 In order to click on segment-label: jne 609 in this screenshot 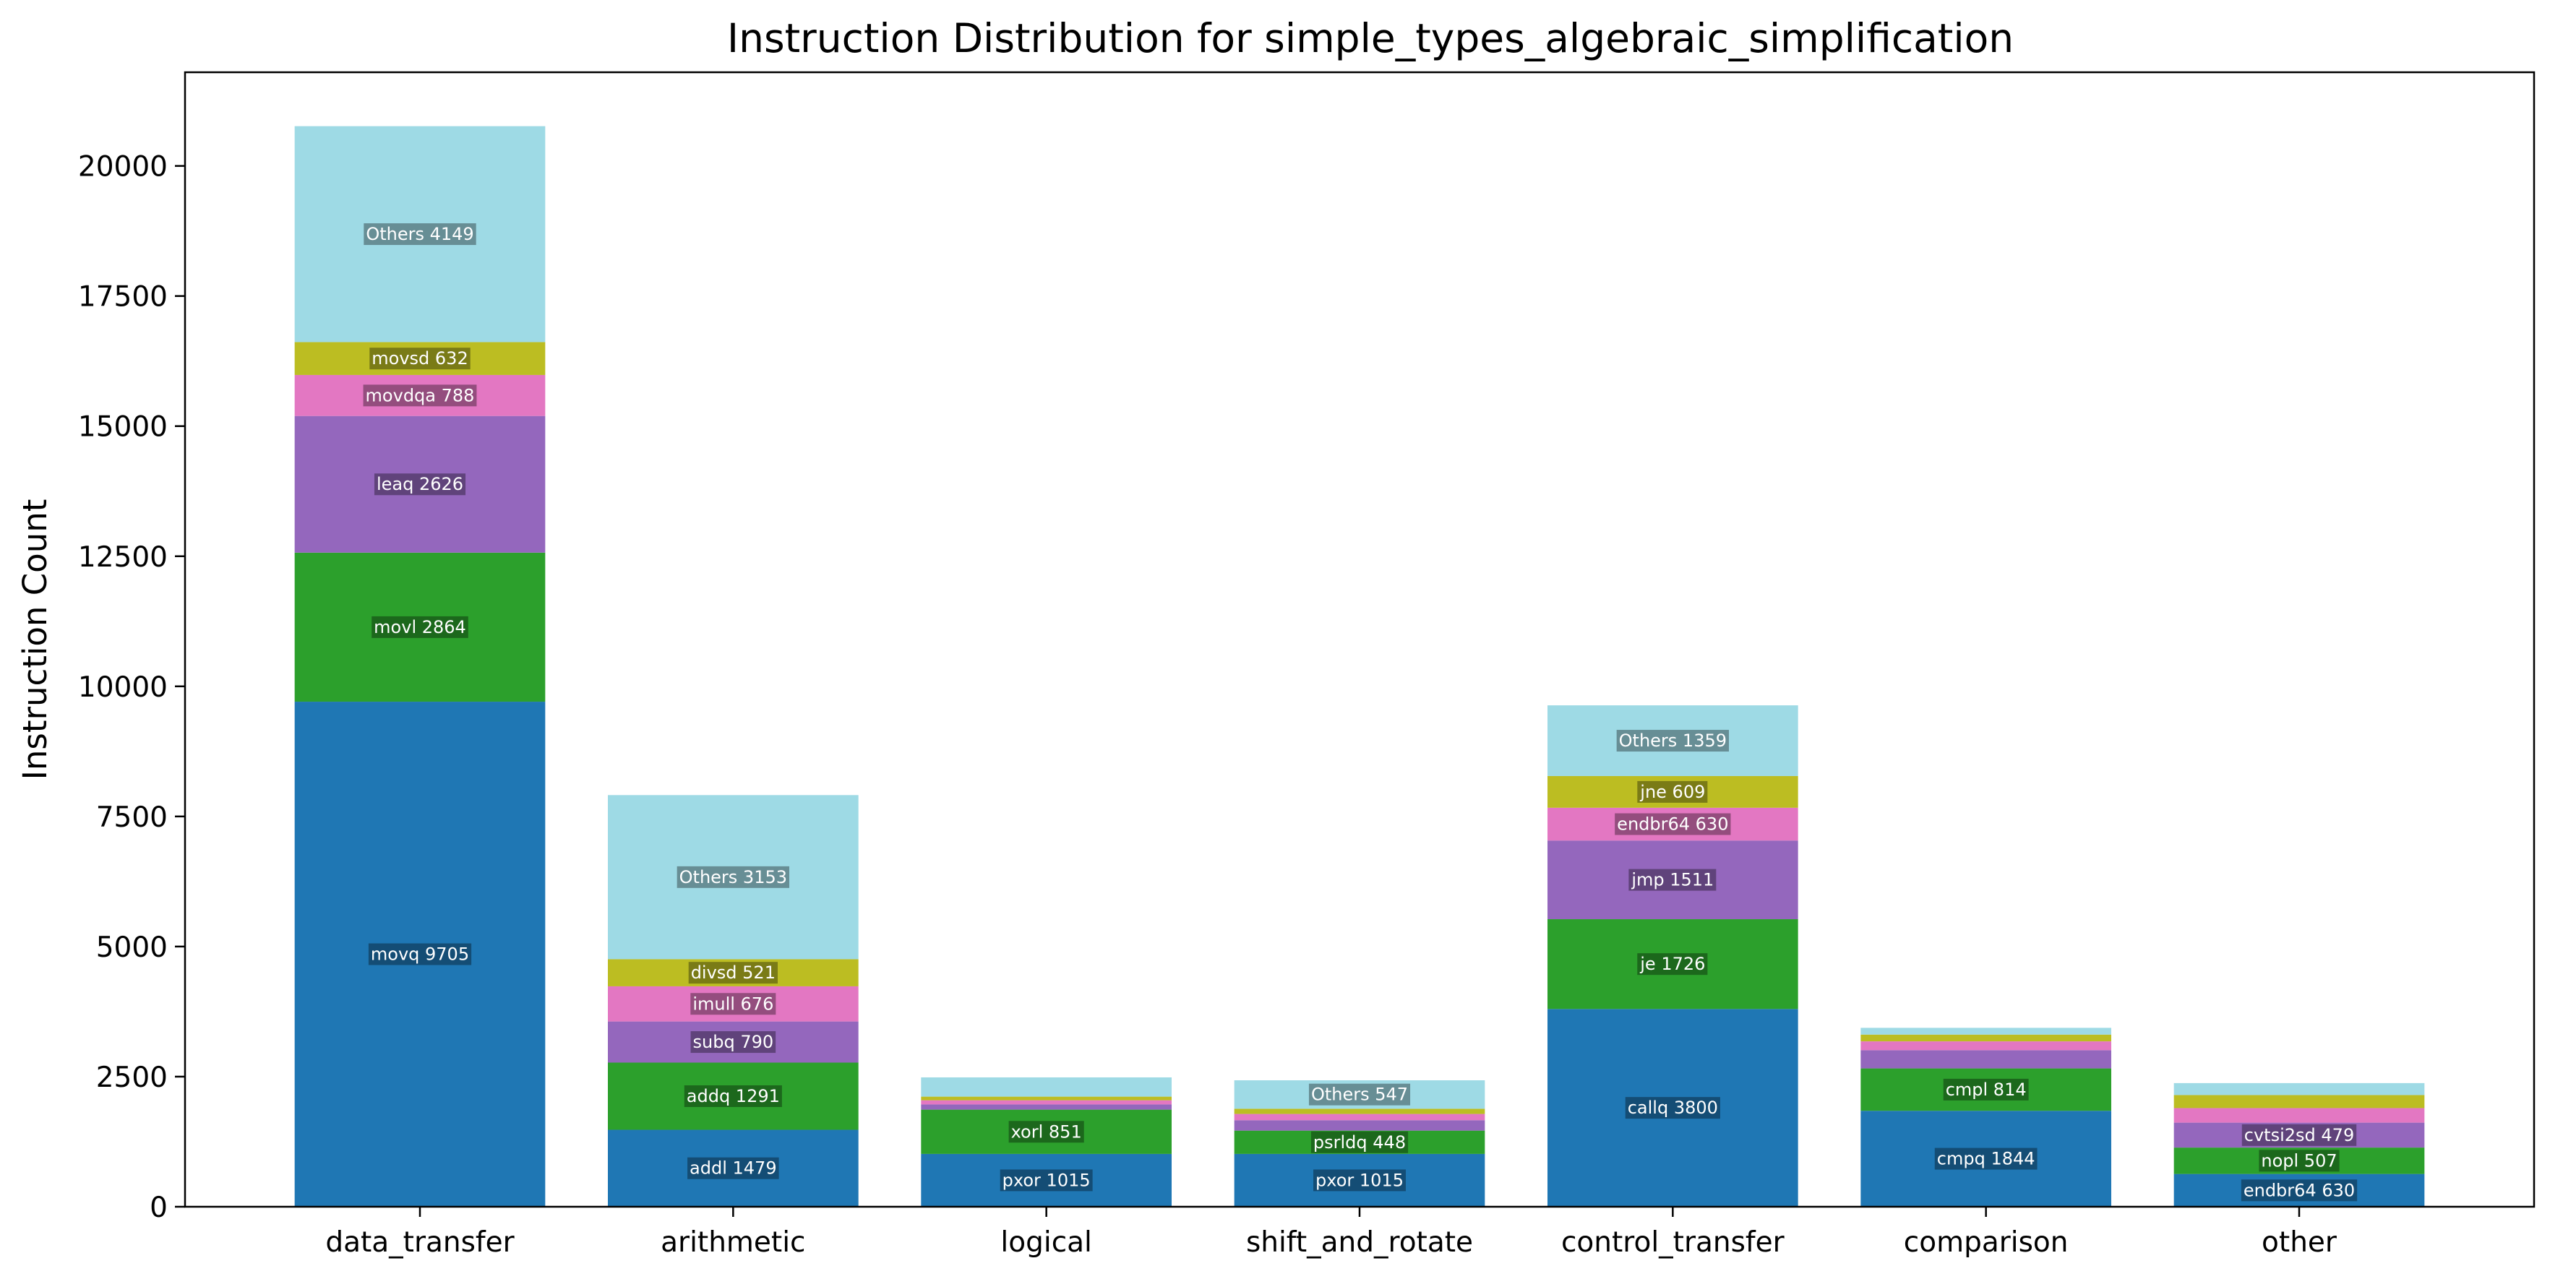, I will do `click(1672, 792)`.